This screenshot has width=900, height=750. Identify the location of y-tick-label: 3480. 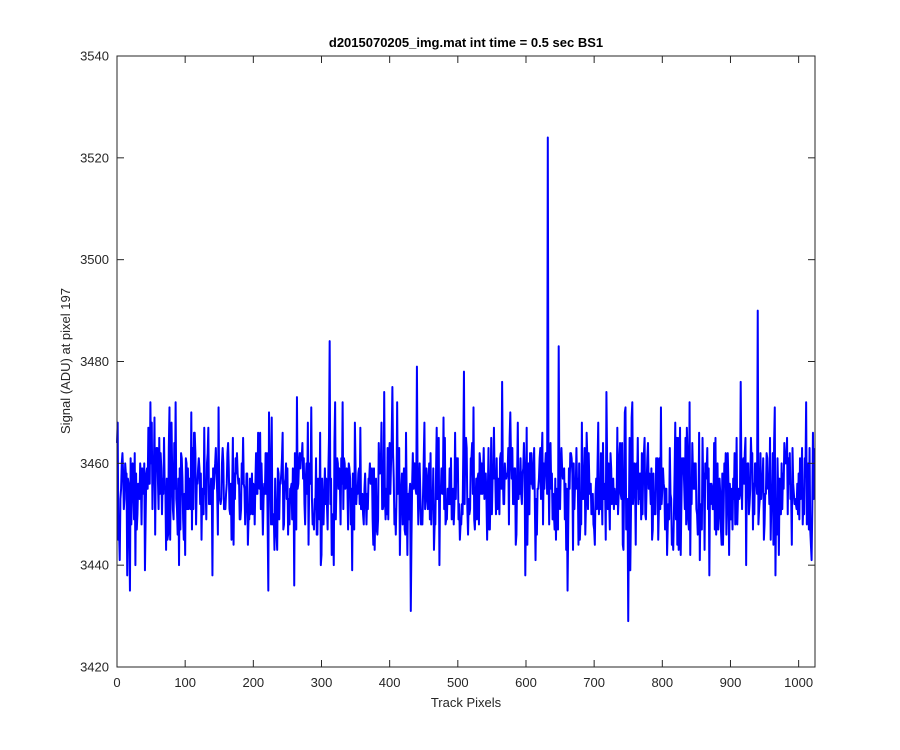
(94, 361).